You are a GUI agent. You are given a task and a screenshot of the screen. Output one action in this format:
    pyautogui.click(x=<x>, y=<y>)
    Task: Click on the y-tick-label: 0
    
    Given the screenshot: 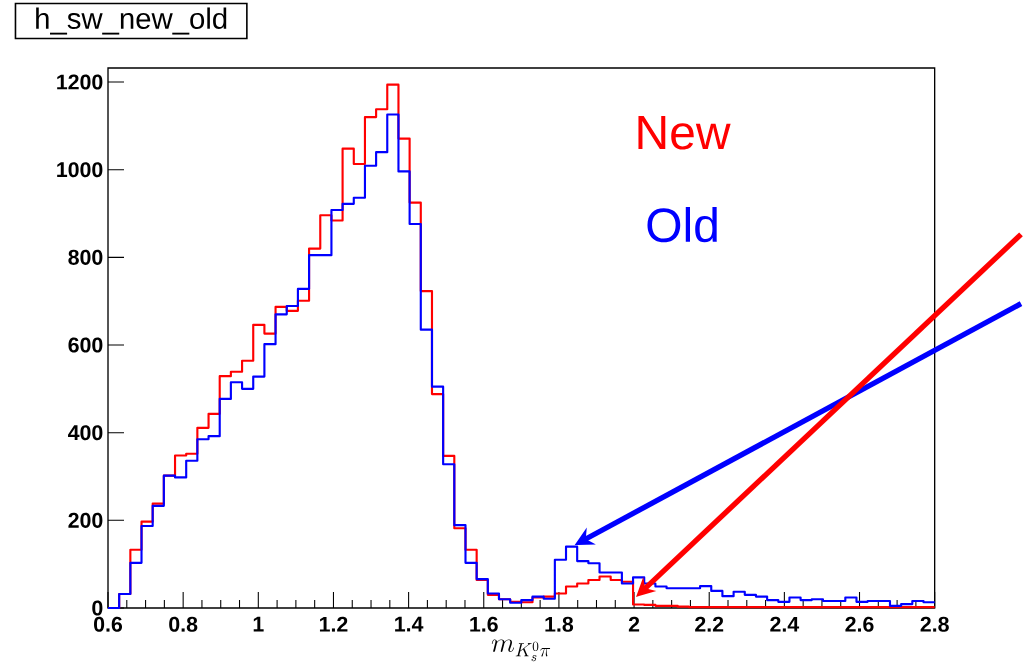 What is the action you would take?
    pyautogui.click(x=97, y=608)
    